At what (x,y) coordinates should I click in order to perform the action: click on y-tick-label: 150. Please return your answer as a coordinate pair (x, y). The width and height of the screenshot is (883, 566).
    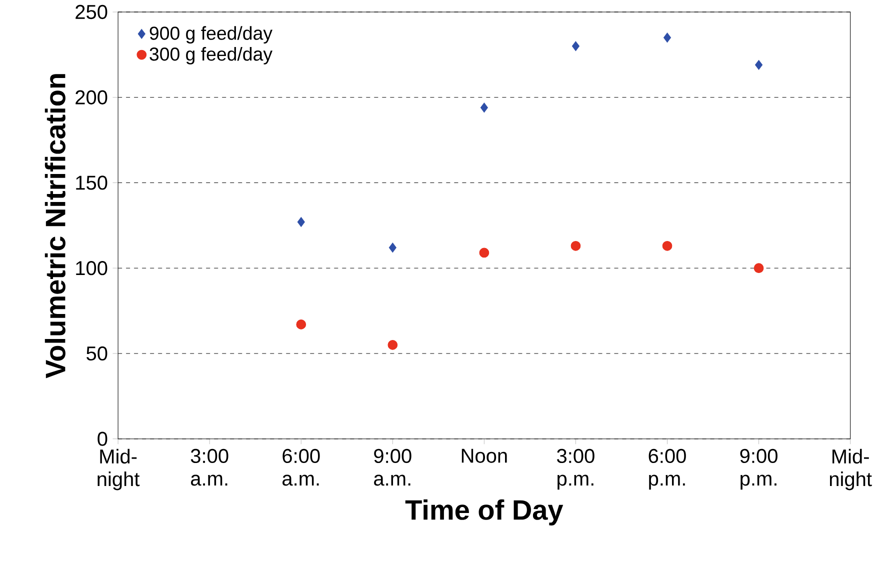
    Looking at the image, I should click on (92, 183).